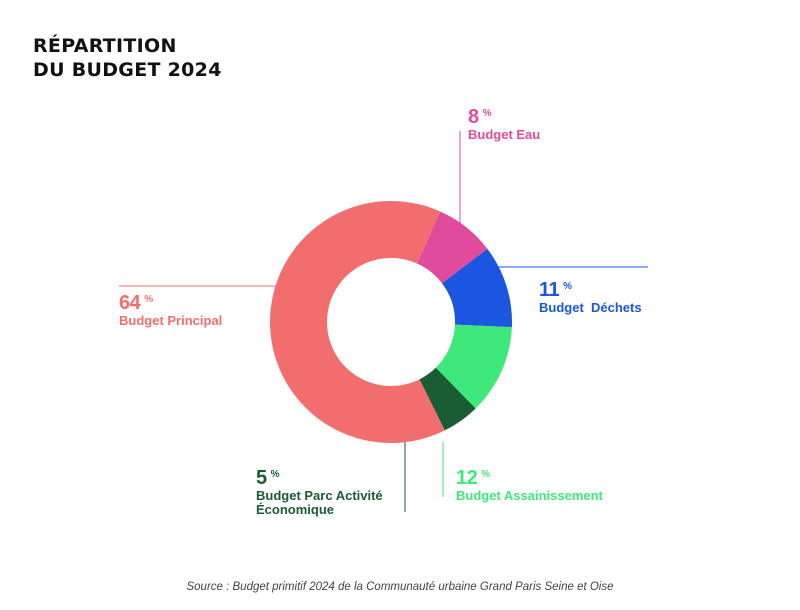 Image resolution: width=800 pixels, height=610 pixels. Describe the element at coordinates (555, 290) in the screenshot. I see `percent-label-budget-dechets: 11%` at that location.